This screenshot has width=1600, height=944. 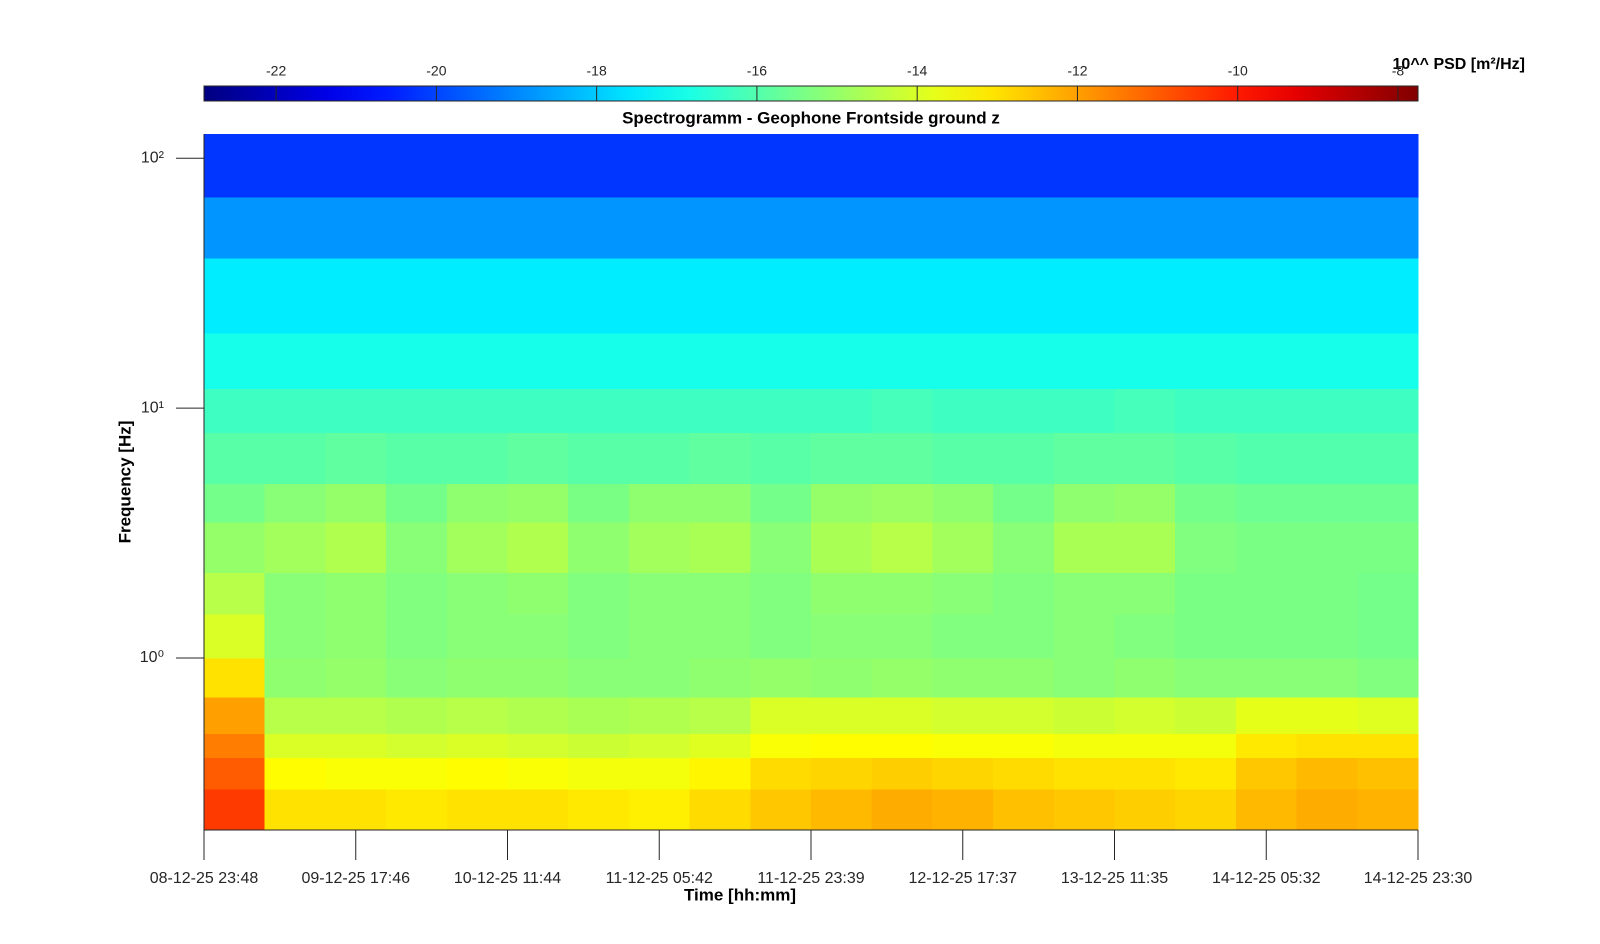 I want to click on colorbar, so click(x=811, y=93).